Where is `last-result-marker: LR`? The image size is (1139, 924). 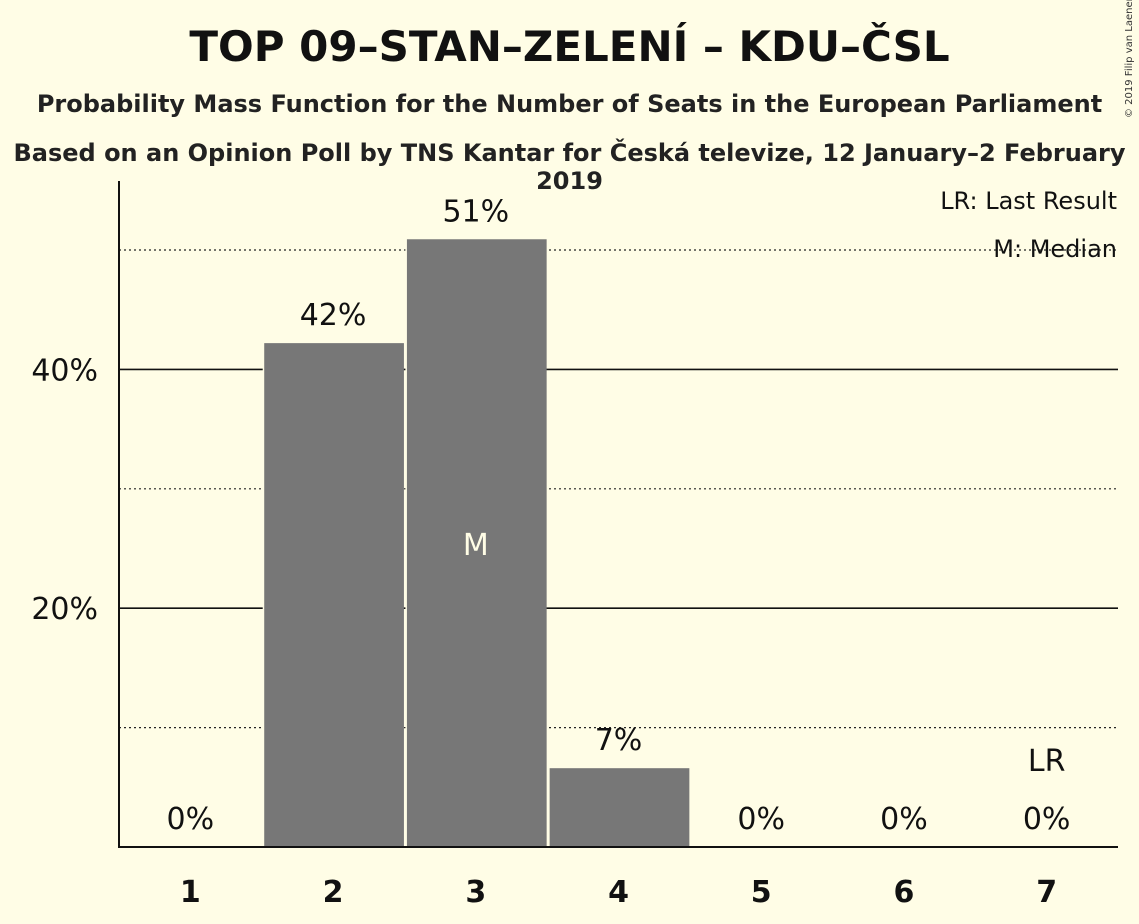
last-result-marker: LR is located at coordinates (1047, 761).